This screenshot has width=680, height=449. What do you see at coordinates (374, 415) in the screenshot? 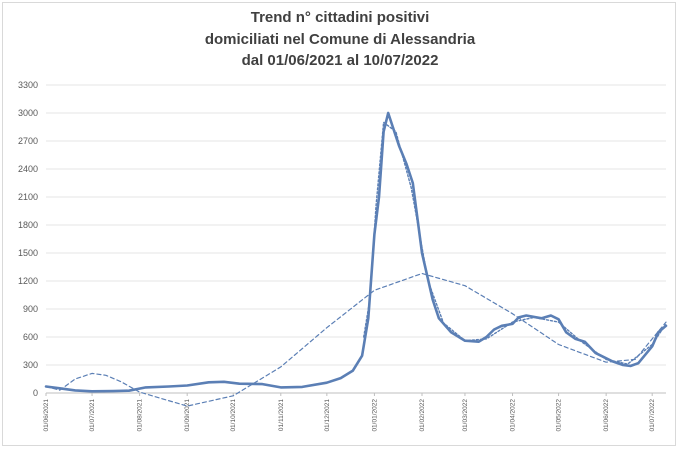
I see `x-tick-label: 01/01/2022` at bounding box center [374, 415].